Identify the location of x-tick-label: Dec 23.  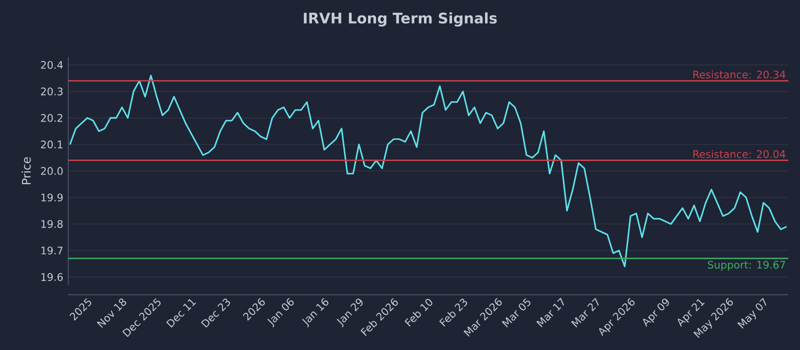
(215, 313).